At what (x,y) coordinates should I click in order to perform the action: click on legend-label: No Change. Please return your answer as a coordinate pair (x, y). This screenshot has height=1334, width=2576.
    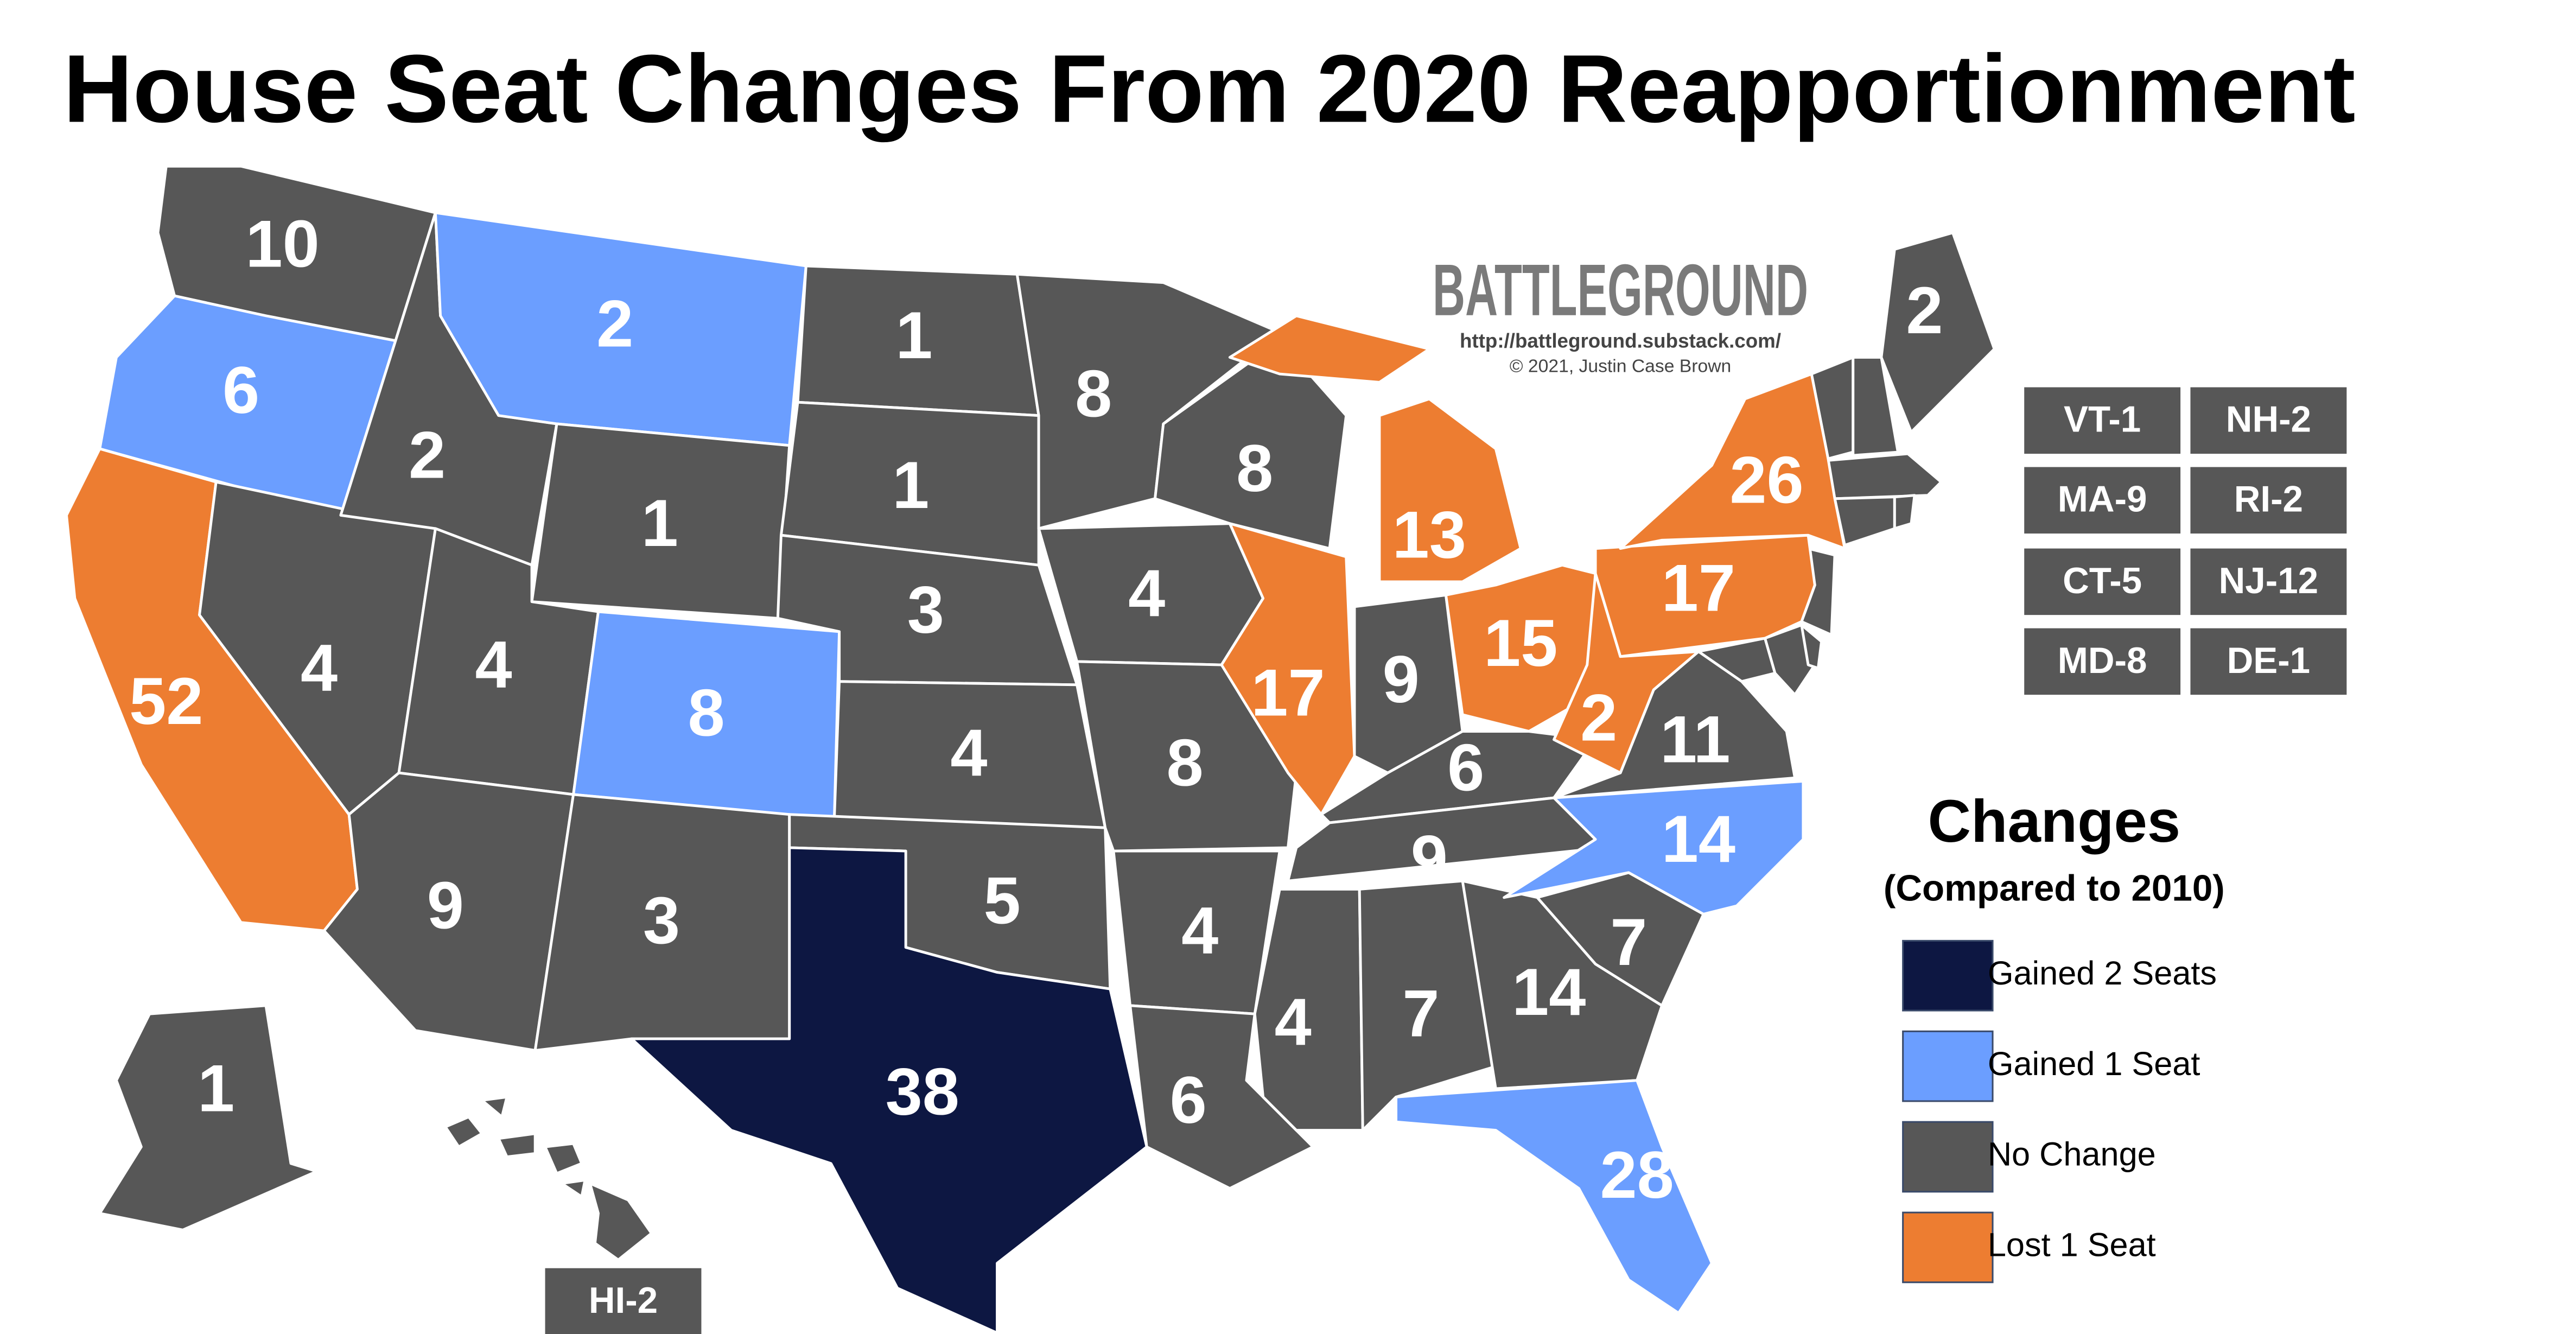
    Looking at the image, I should click on (2072, 1154).